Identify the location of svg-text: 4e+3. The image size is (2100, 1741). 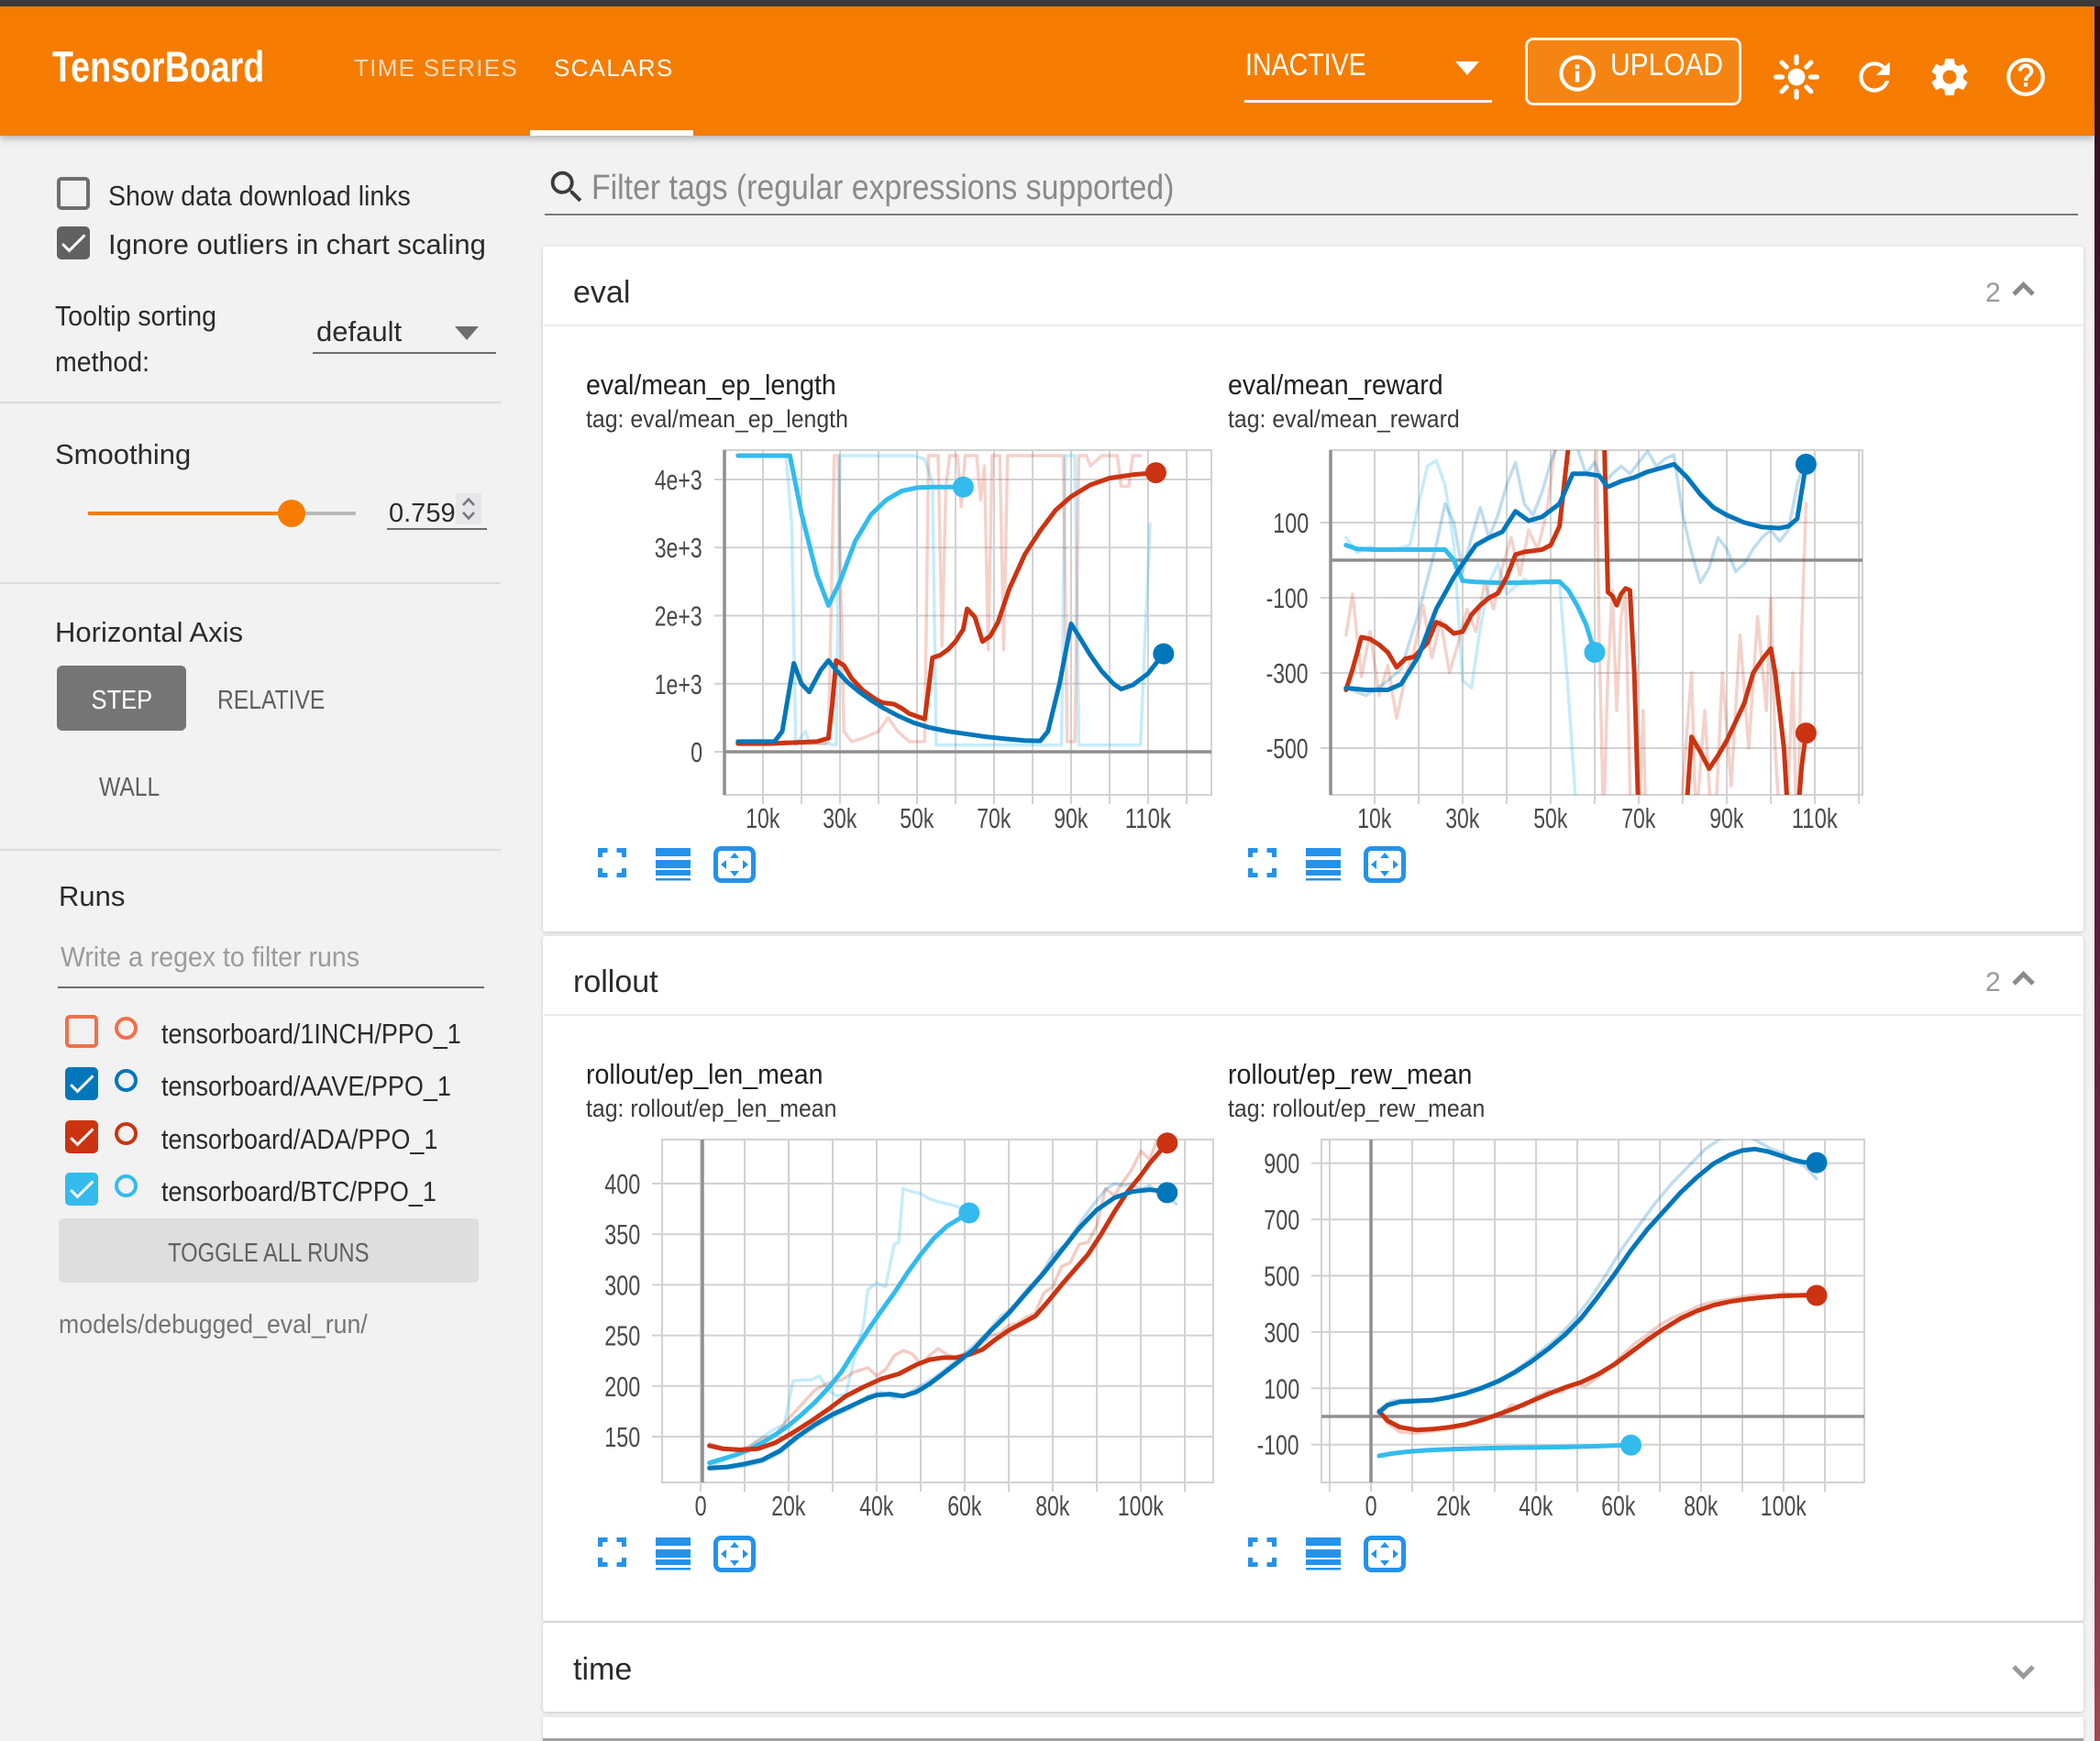
(678, 480).